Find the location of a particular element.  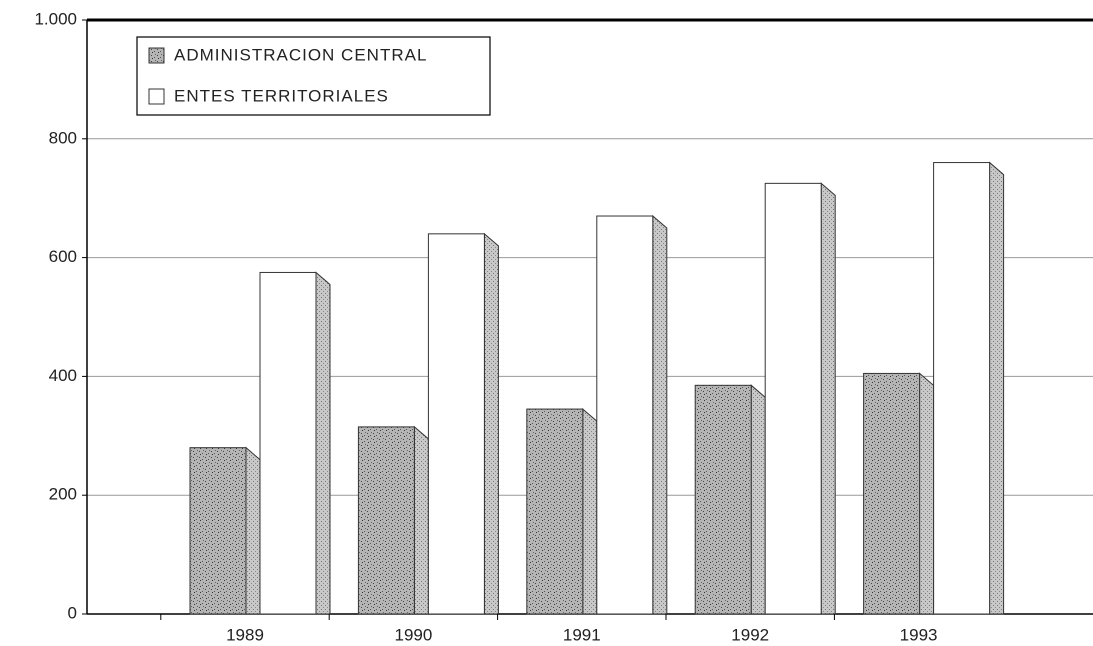

y-tick-label: 1.000 is located at coordinates (55, 18).